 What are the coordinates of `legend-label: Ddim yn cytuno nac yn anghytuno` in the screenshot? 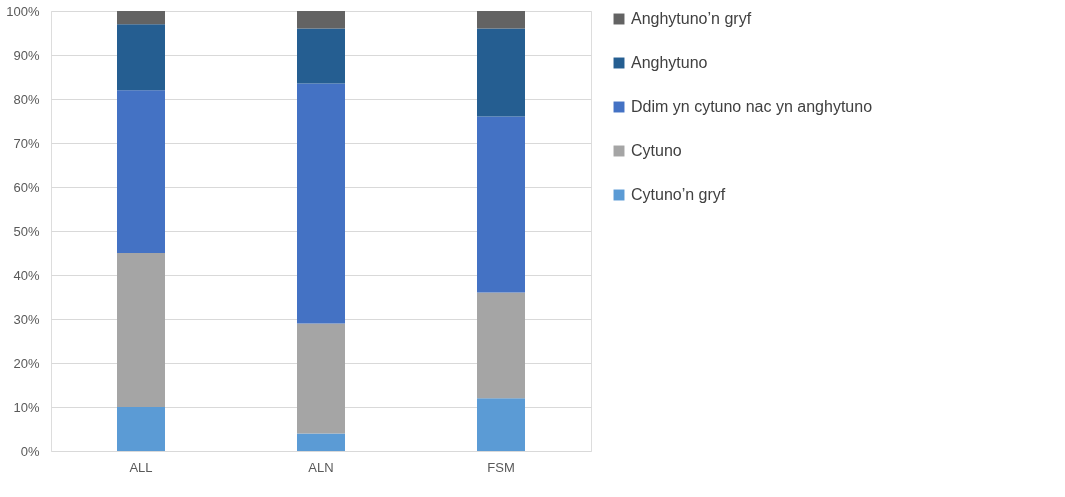 It's located at (752, 106).